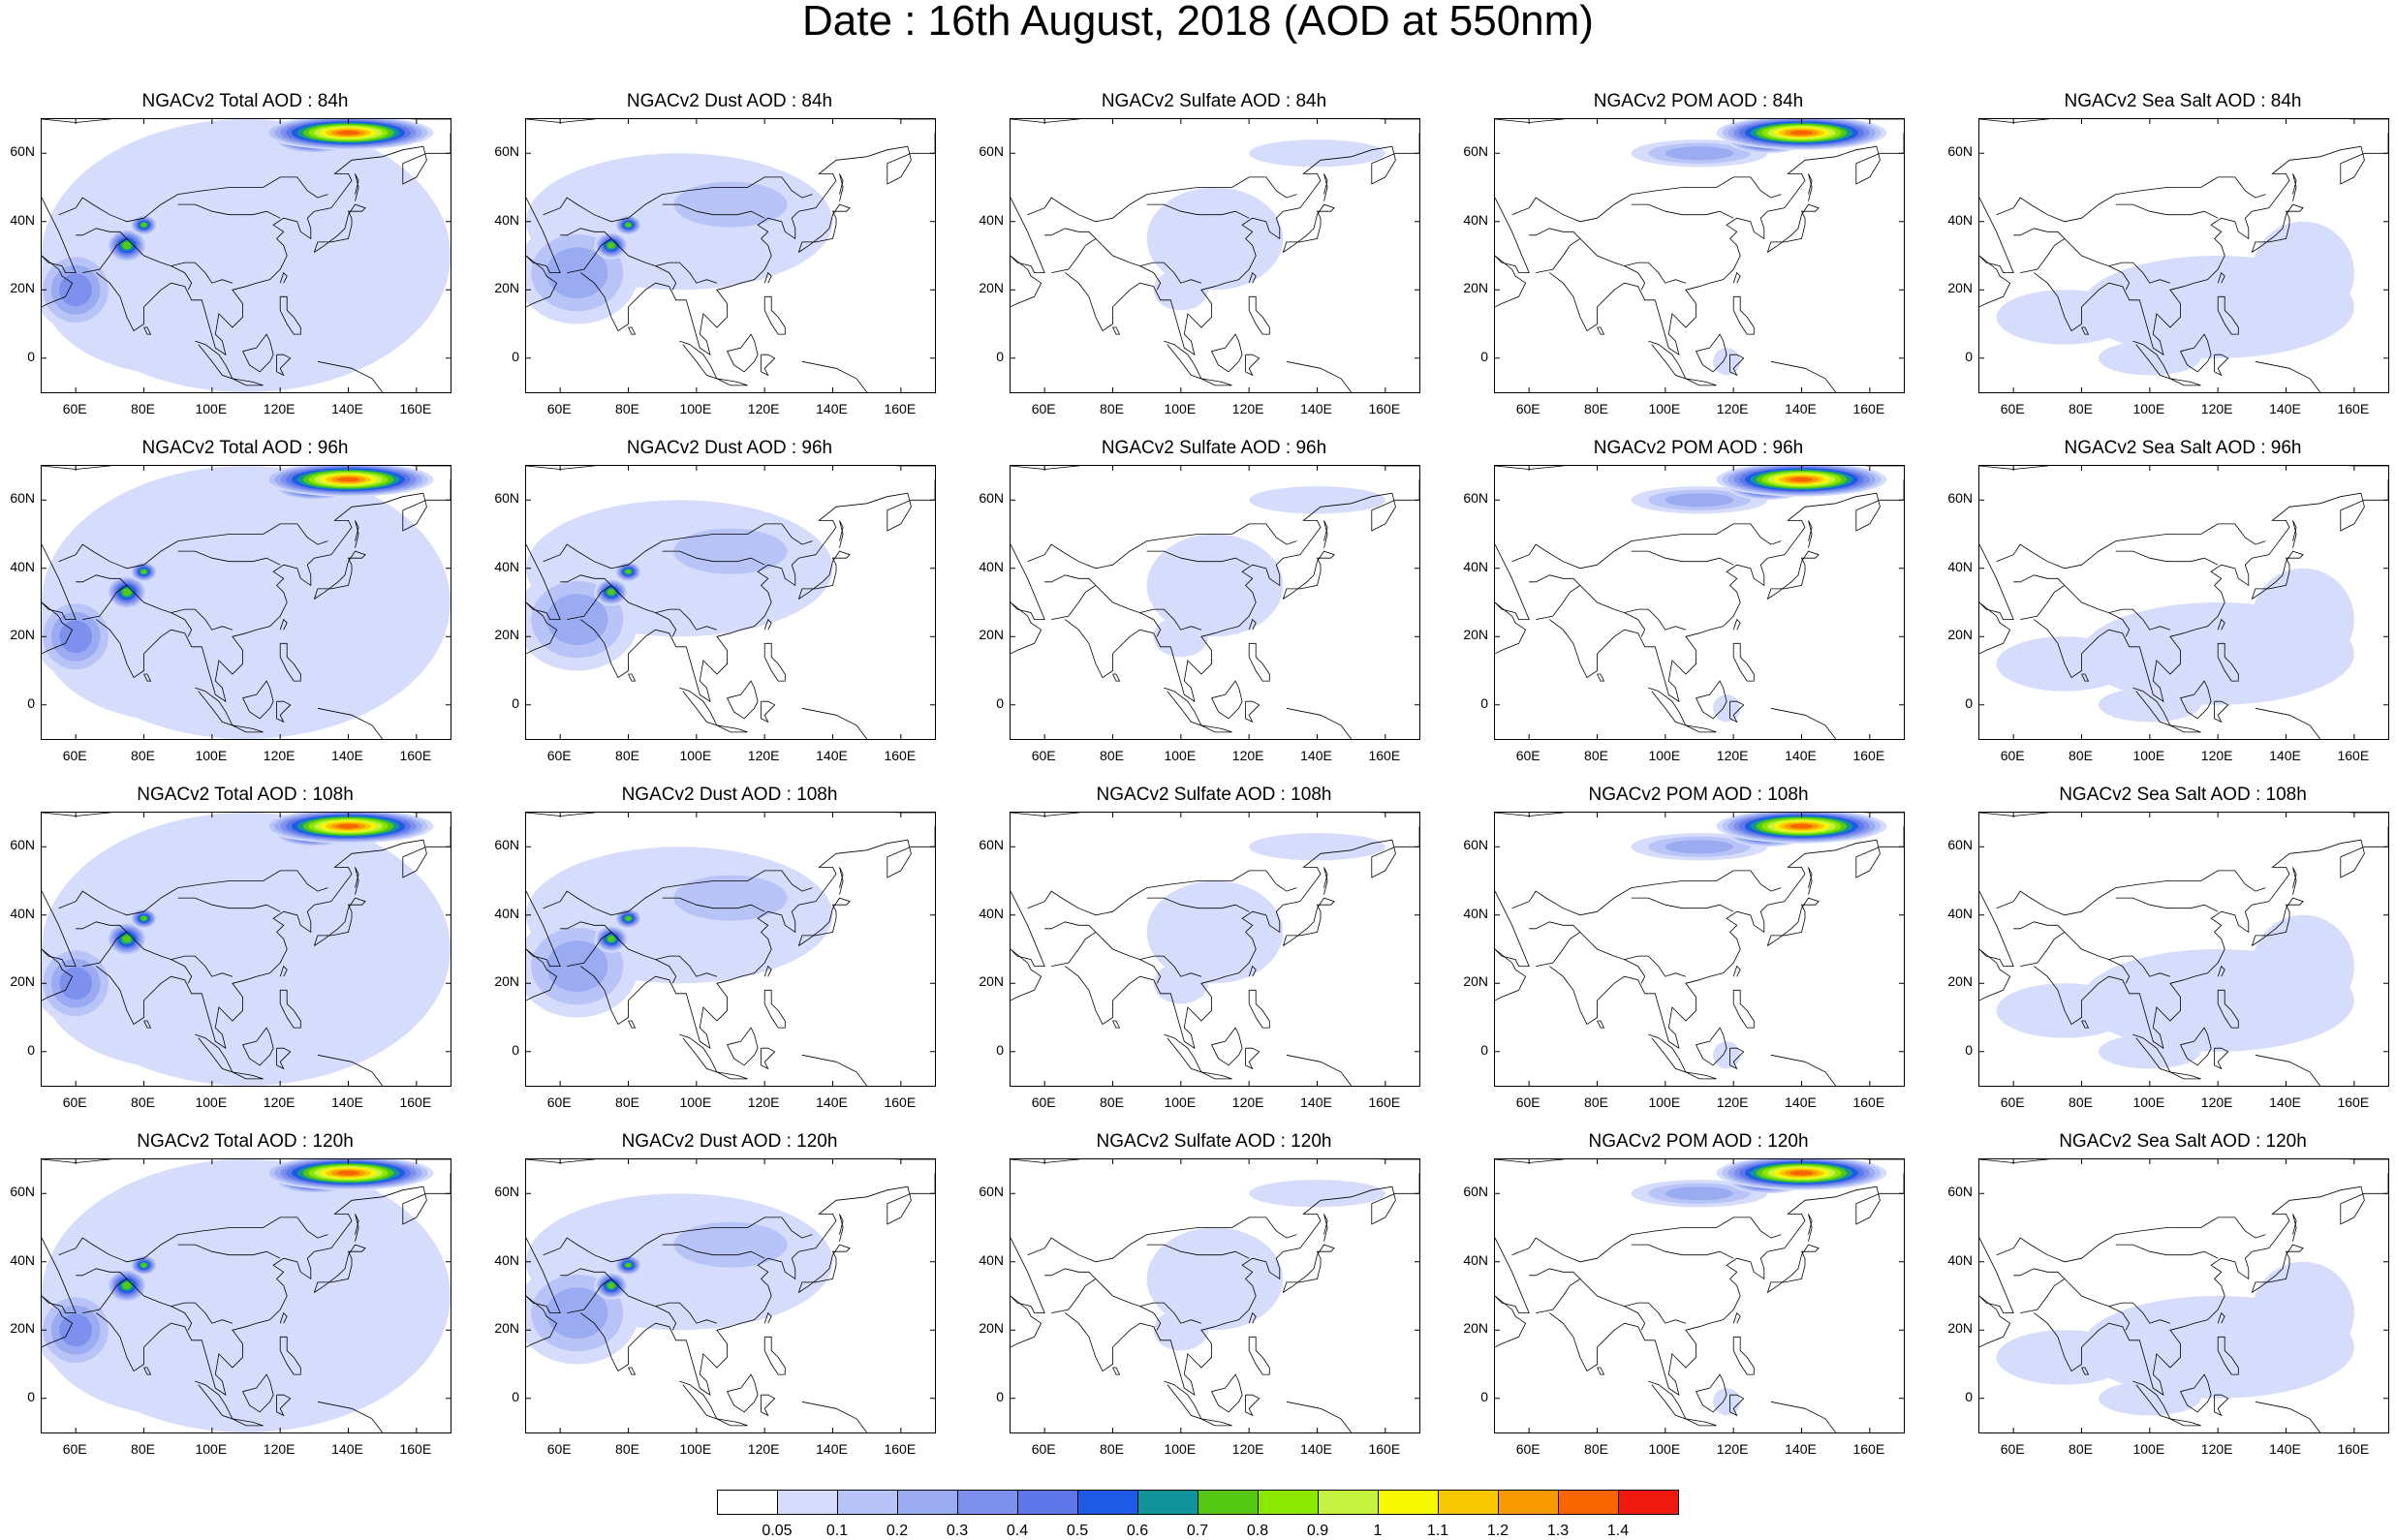 The width and height of the screenshot is (2396, 1540). What do you see at coordinates (1348, 1502) in the screenshot?
I see `colorbar-swatch` at bounding box center [1348, 1502].